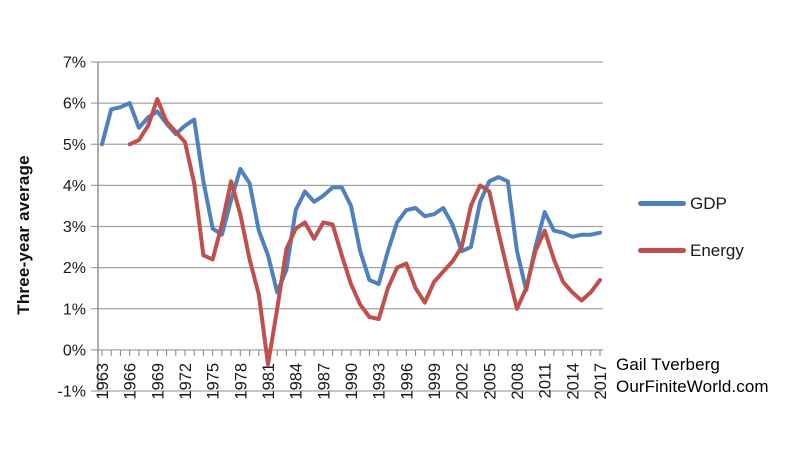  What do you see at coordinates (662, 203) in the screenshot?
I see `gdp-line-swatch` at bounding box center [662, 203].